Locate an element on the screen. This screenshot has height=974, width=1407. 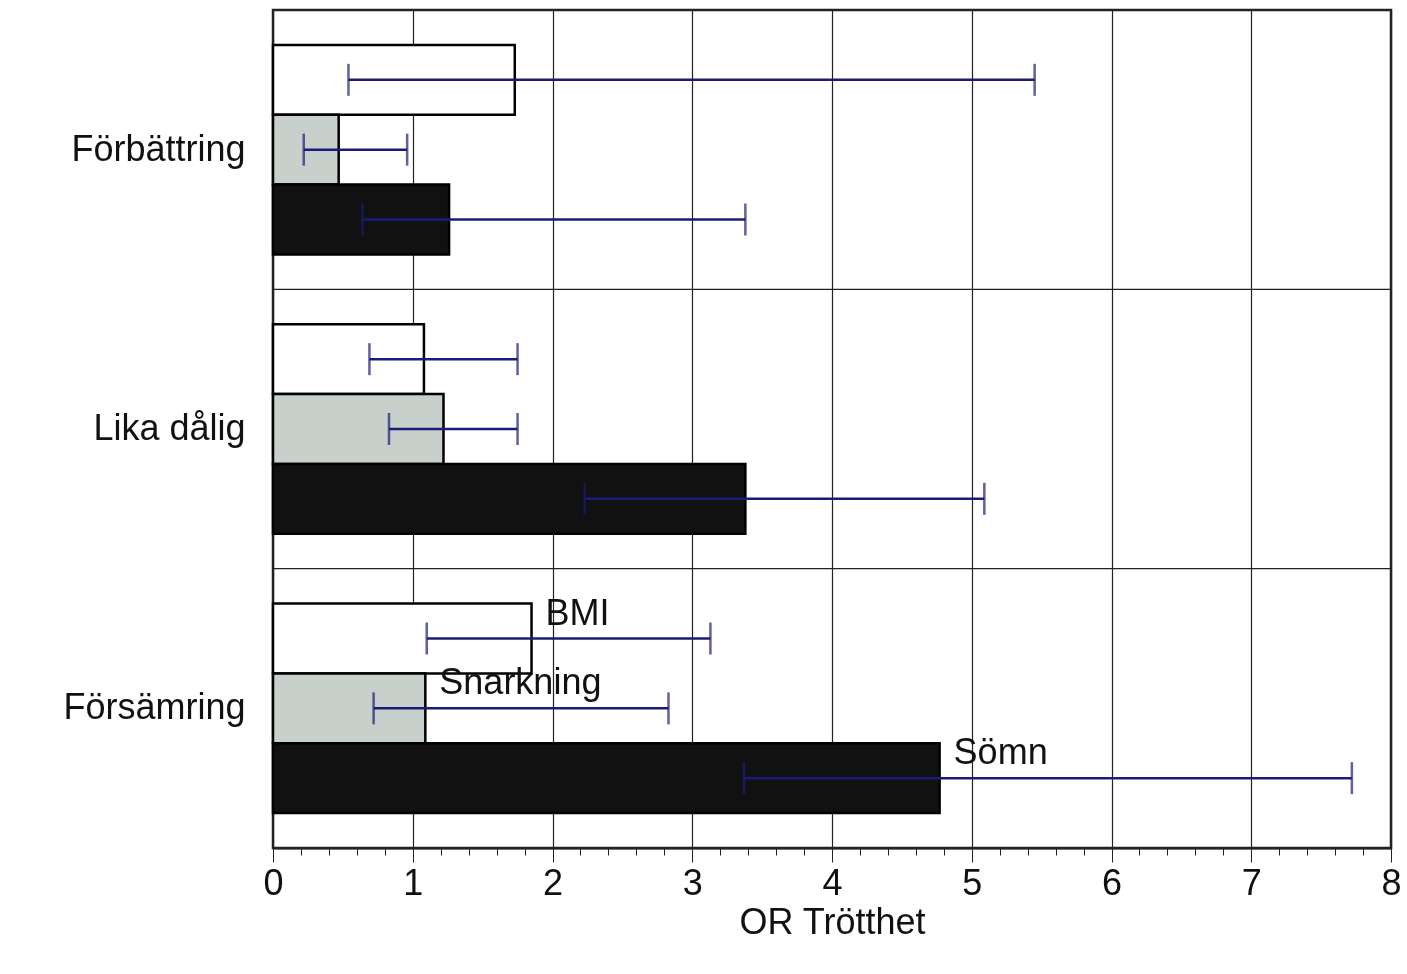
x-tick-label: 4 is located at coordinates (832, 882).